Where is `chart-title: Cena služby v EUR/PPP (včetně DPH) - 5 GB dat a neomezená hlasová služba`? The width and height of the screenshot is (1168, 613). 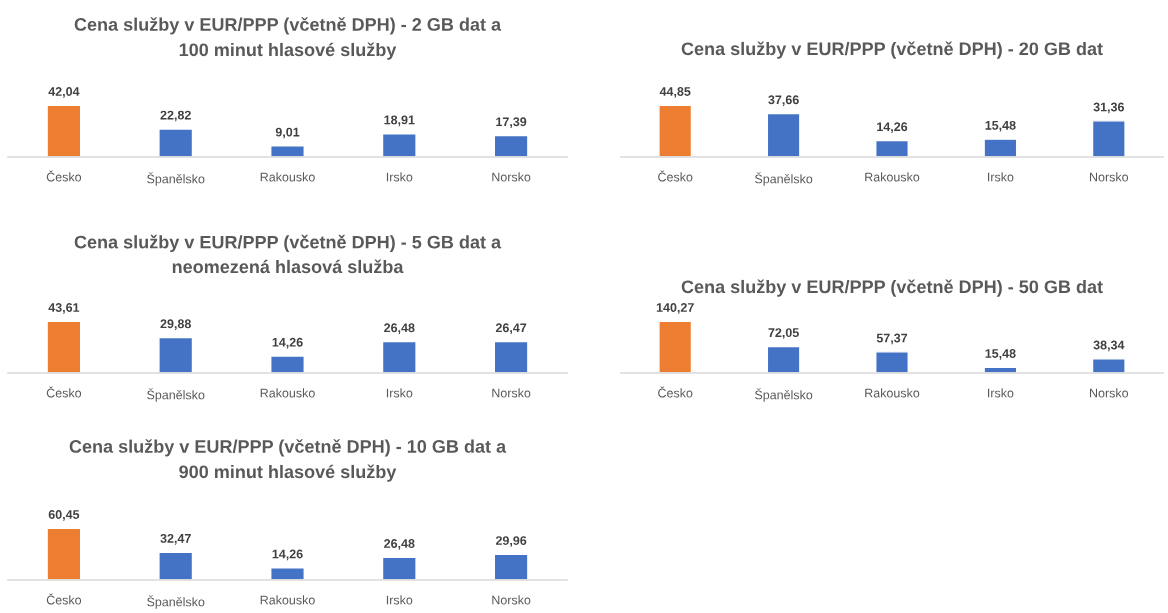 chart-title: Cena služby v EUR/PPP (včetně DPH) - 5 GB dat a neomezená hlasová služba is located at coordinates (288, 254).